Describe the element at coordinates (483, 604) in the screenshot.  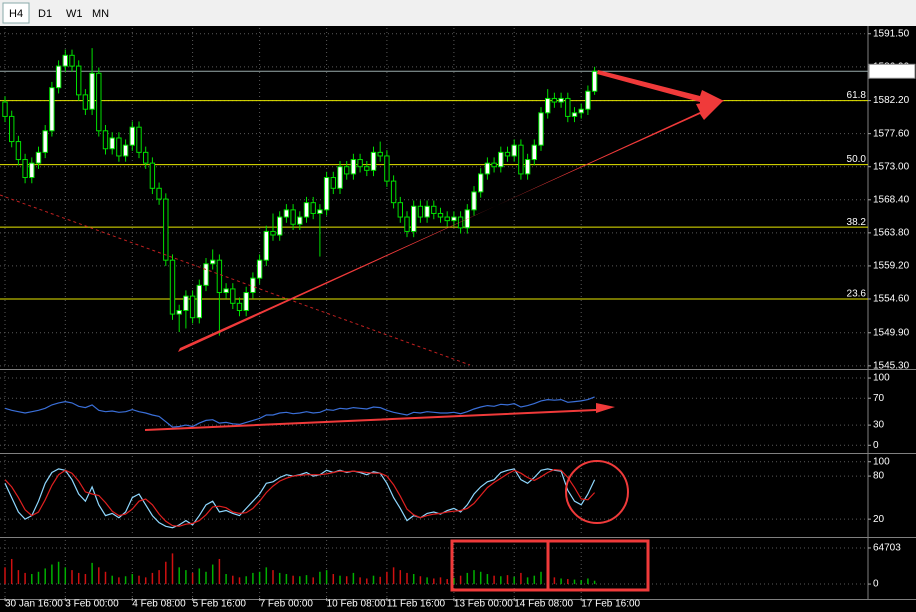
I see `x-tick-label: 13 Feb 00:00` at that location.